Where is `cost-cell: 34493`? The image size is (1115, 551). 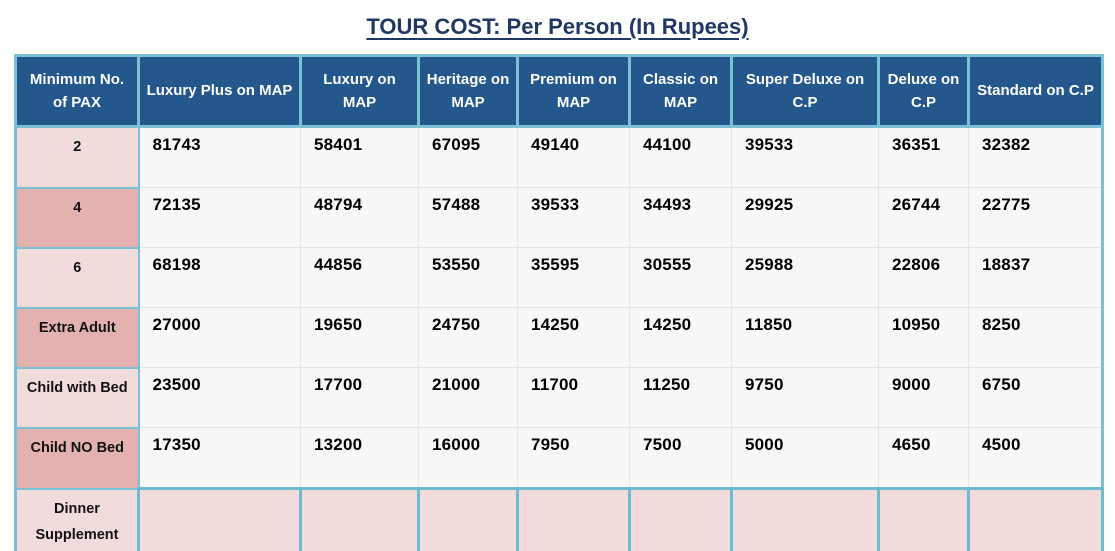 cost-cell: 34493 is located at coordinates (680, 217).